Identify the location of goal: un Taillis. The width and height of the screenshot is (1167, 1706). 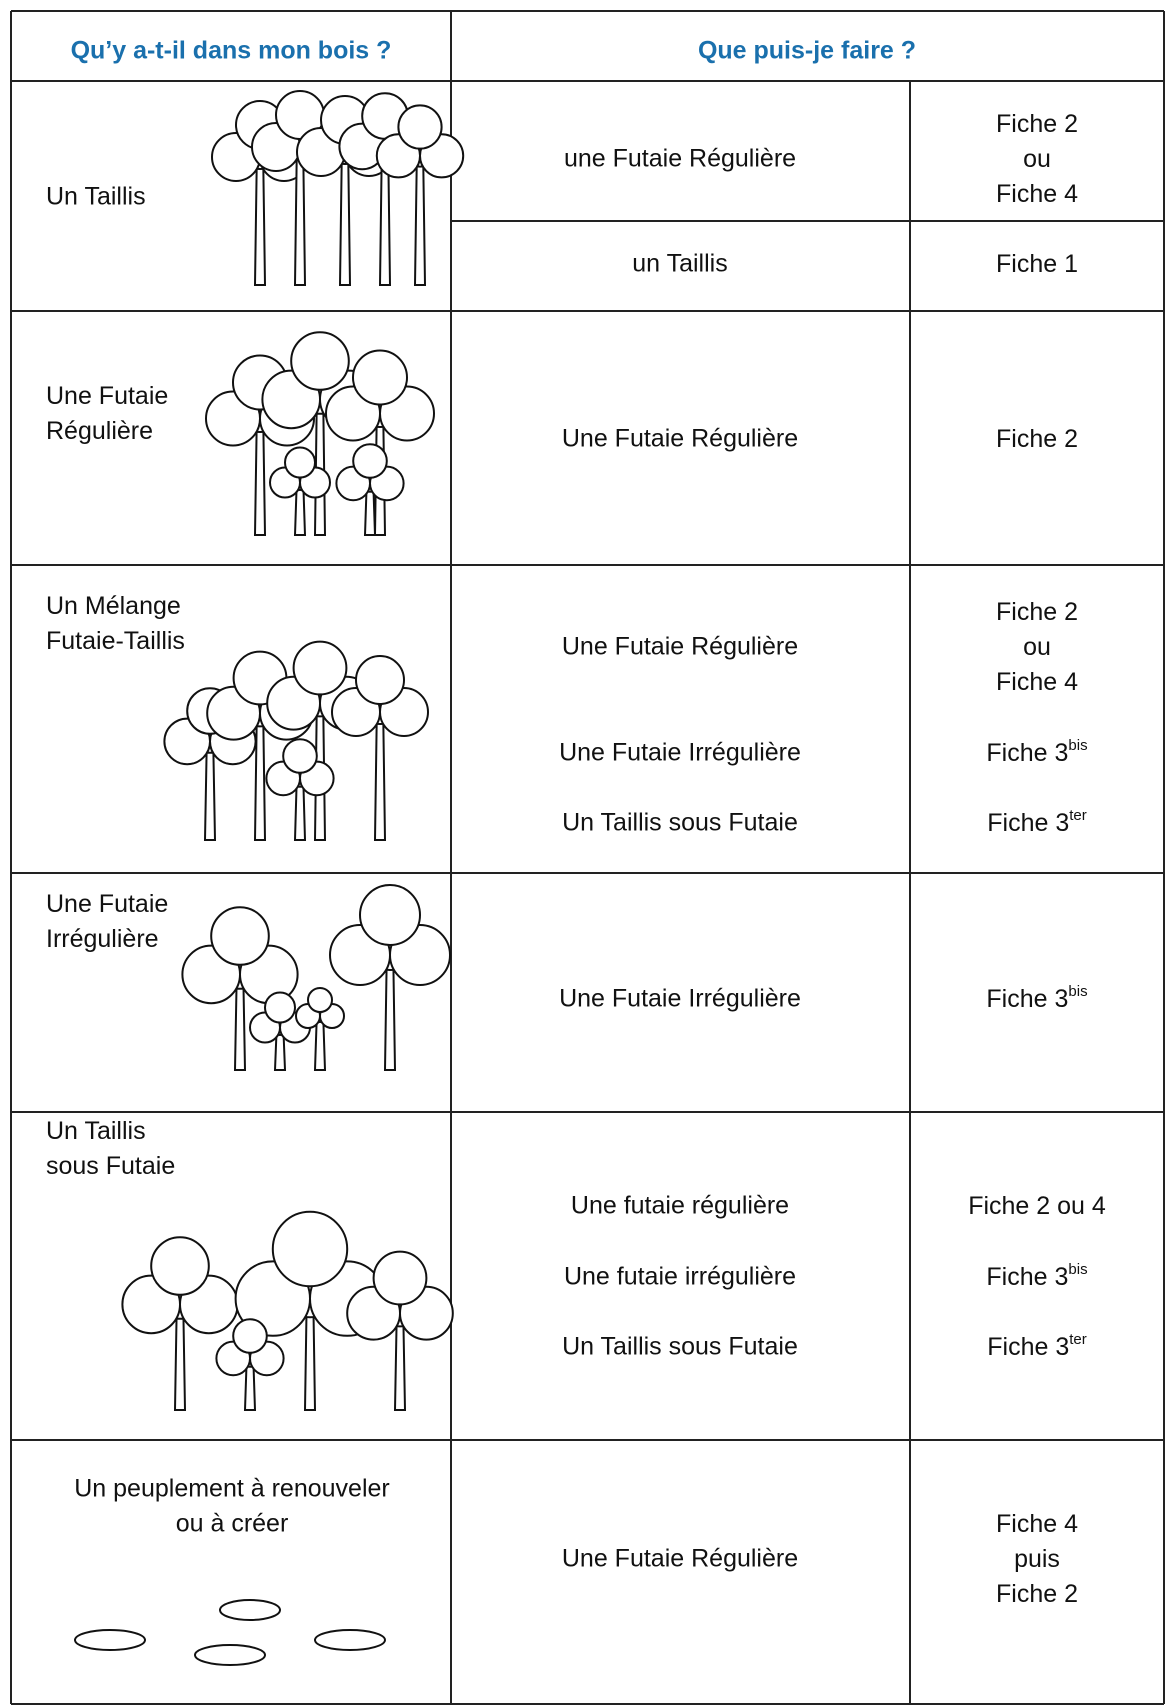
(679, 264).